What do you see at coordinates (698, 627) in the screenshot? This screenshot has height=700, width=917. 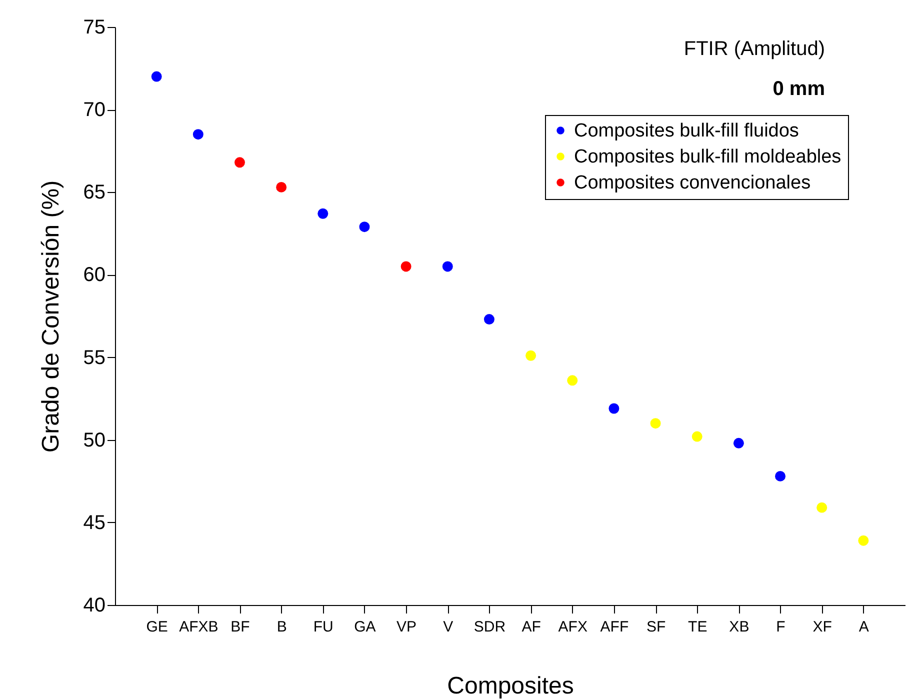 I see `x-tick-label: TE` at bounding box center [698, 627].